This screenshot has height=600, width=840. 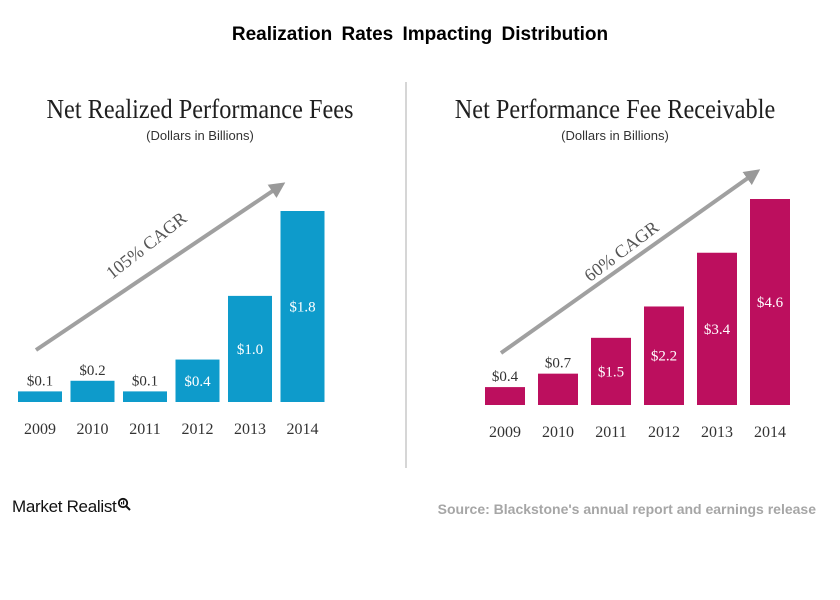 What do you see at coordinates (200, 109) in the screenshot?
I see `chart-title: Net Realized Performance Fees` at bounding box center [200, 109].